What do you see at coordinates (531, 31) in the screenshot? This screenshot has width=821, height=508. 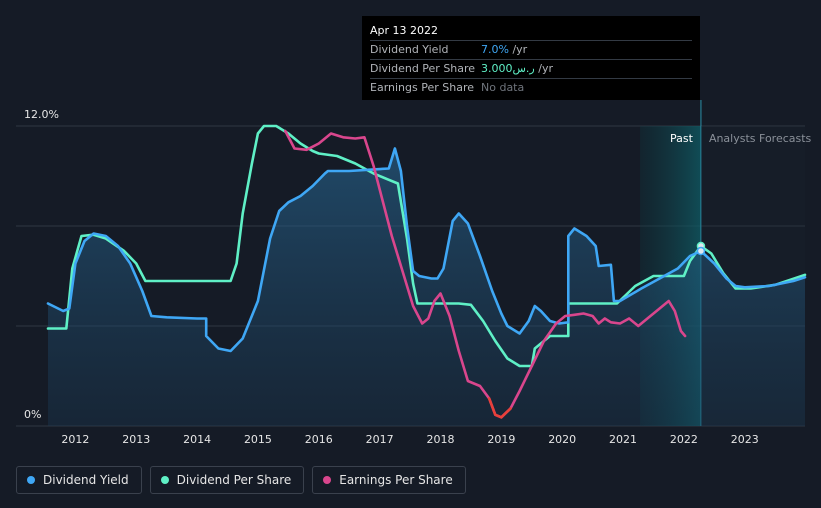 I see `tooltip-date: Apr 13 2022` at bounding box center [531, 31].